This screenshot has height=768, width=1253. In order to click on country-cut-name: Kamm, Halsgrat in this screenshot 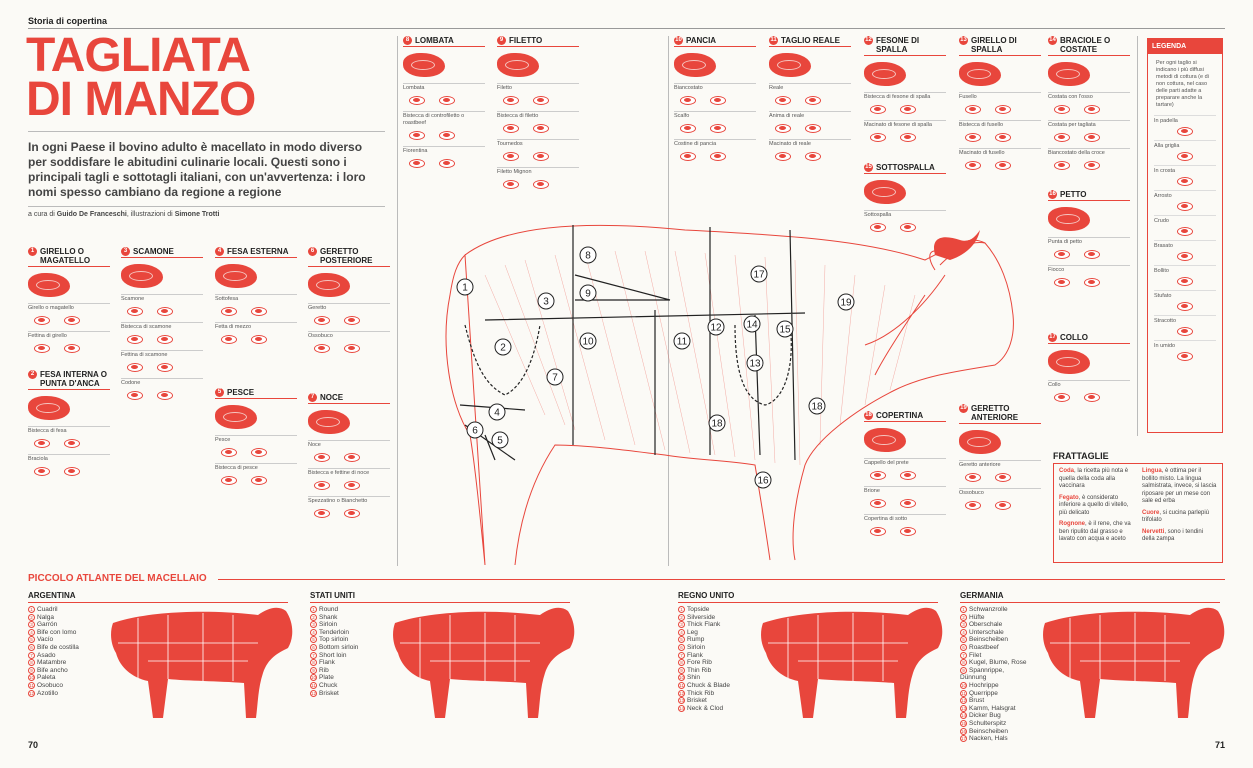, I will do `click(992, 708)`.